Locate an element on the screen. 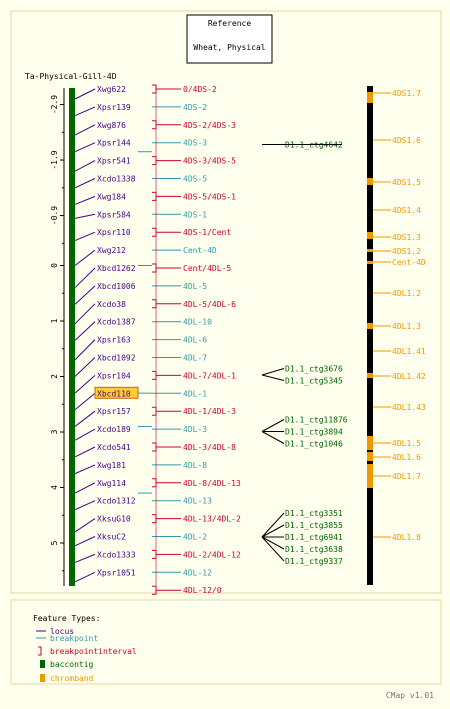  breakpoint-4dl-12: 4DL-12 is located at coordinates (182, 572).